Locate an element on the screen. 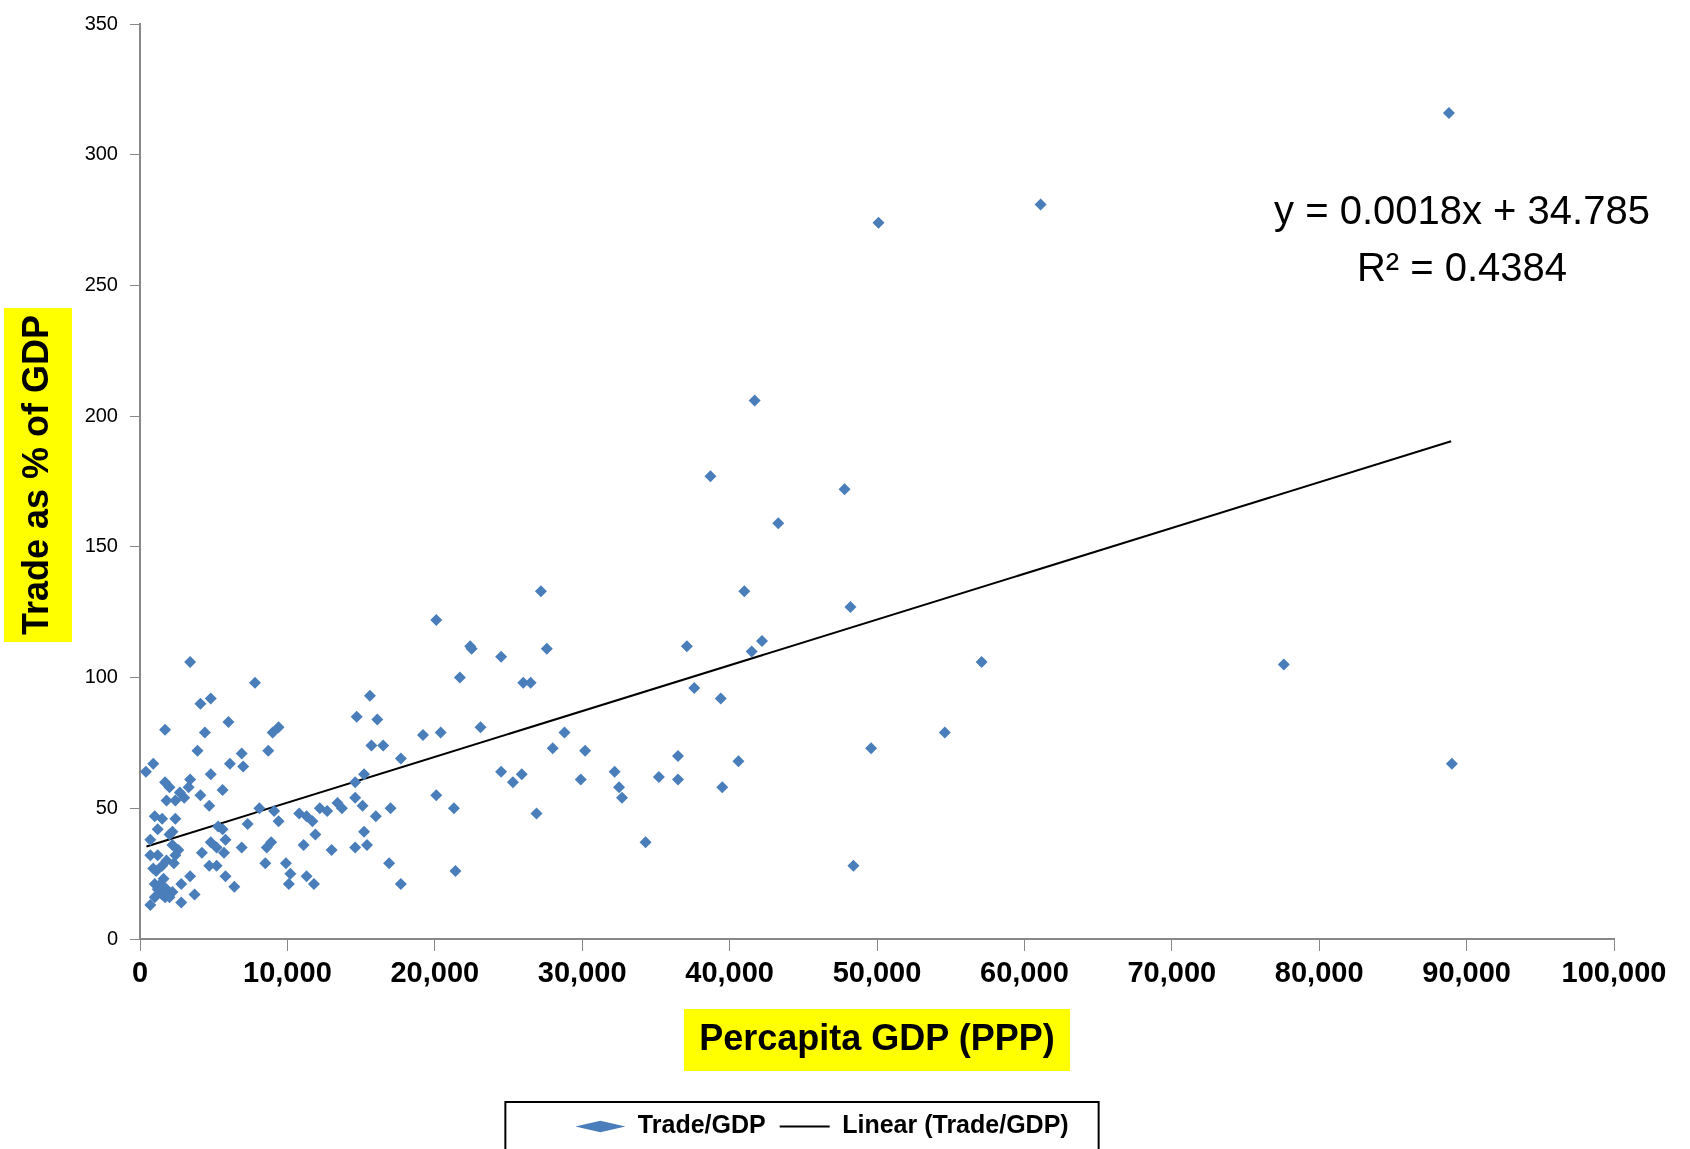 Image resolution: width=1690 pixels, height=1149 pixels. legend-label: Linear (Trade/GDP) is located at coordinates (955, 1124).